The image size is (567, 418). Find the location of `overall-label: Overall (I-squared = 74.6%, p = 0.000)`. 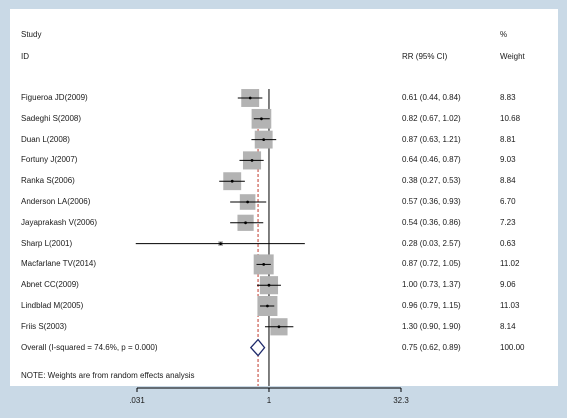

overall-label: Overall (I-squared = 74.6%, p = 0.000) is located at coordinates (89, 347).